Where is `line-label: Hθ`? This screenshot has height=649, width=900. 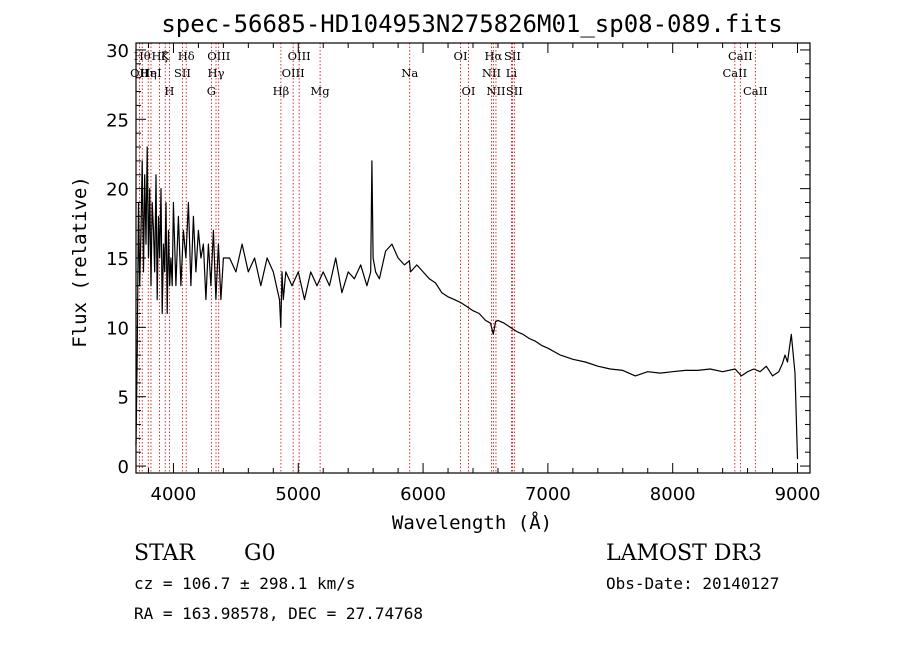
line-label: Hθ is located at coordinates (142, 56).